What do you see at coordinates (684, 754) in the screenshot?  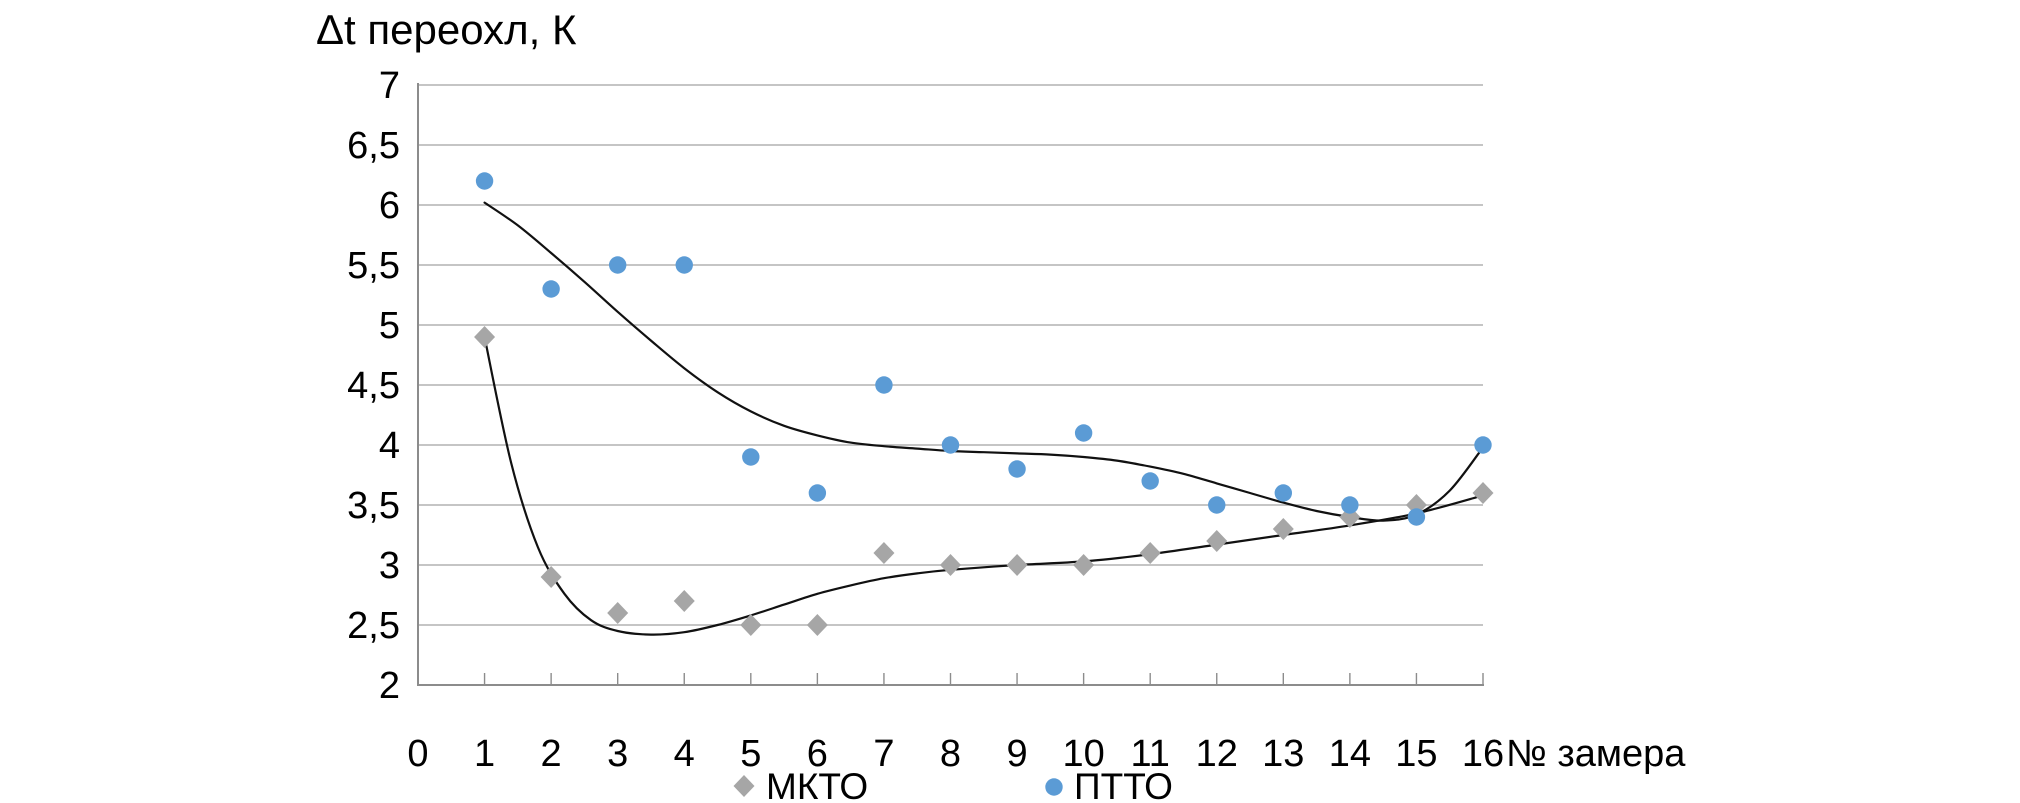 I see `x-tick-label: 4` at bounding box center [684, 754].